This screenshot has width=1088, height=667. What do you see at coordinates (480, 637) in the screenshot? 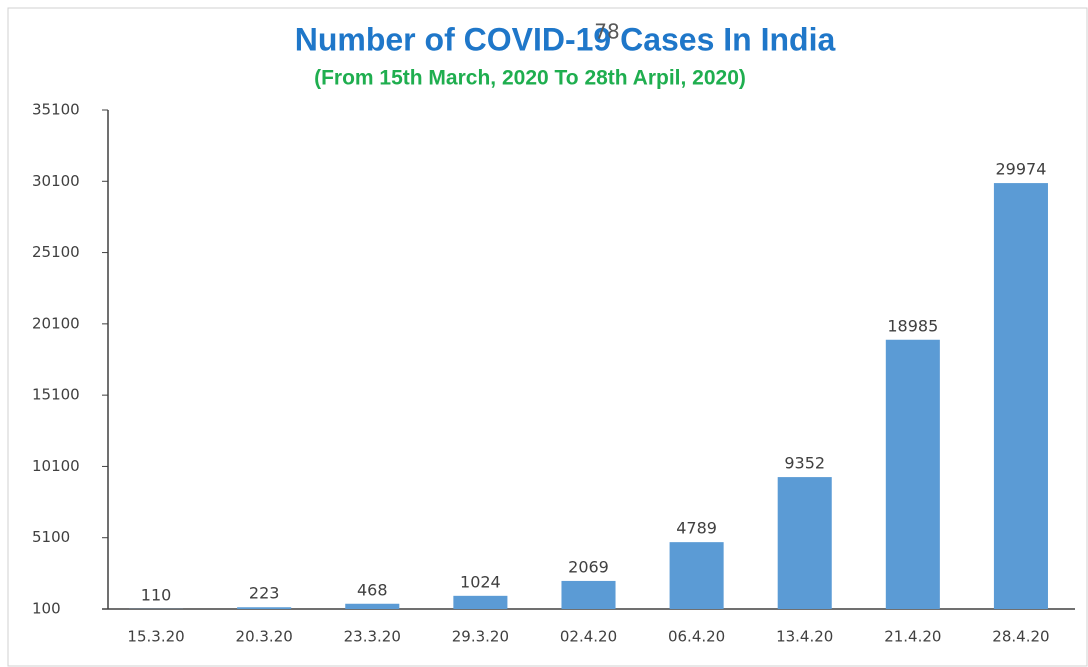
I see `x-tick-label: 29.3.20` at bounding box center [480, 637].